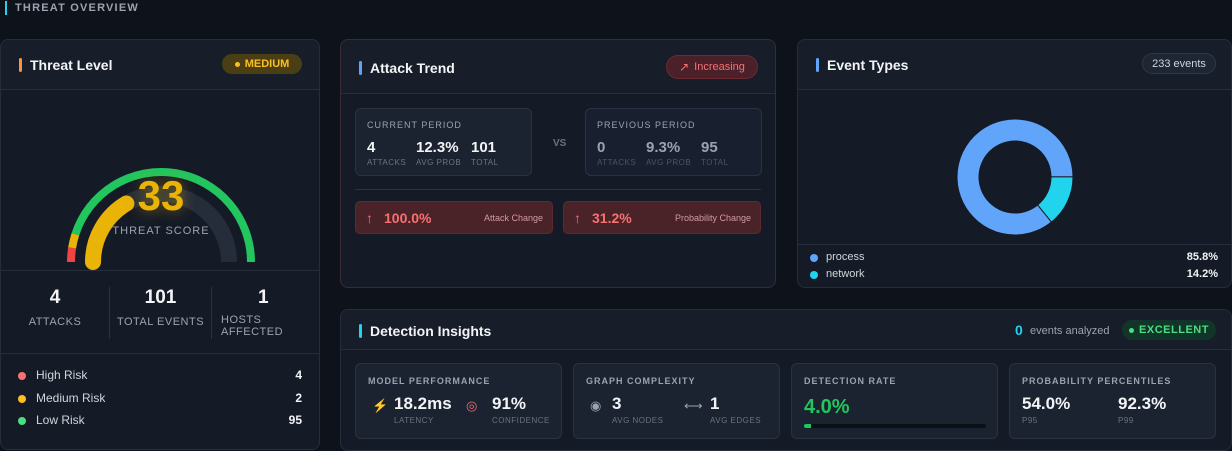  What do you see at coordinates (662, 217) in the screenshot?
I see `change-card: ↑ 31.2% Probability Change` at bounding box center [662, 217].